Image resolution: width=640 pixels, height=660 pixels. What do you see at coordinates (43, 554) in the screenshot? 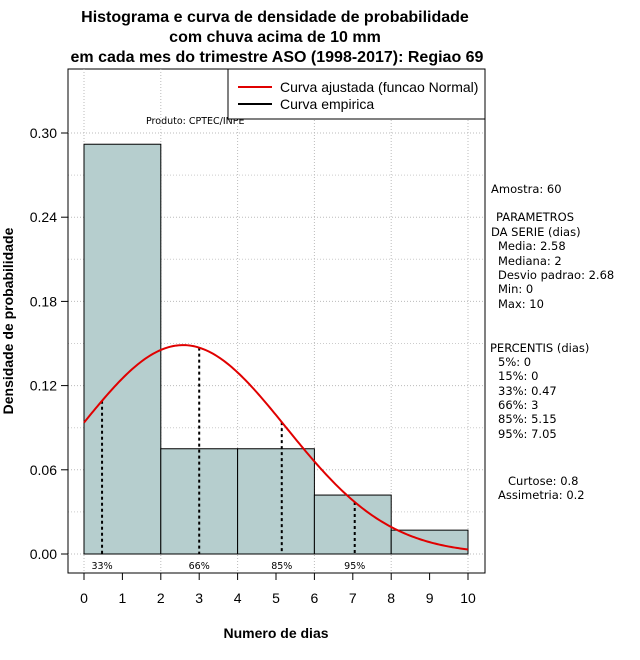
I see `y-tick-label: 0.00` at bounding box center [43, 554].